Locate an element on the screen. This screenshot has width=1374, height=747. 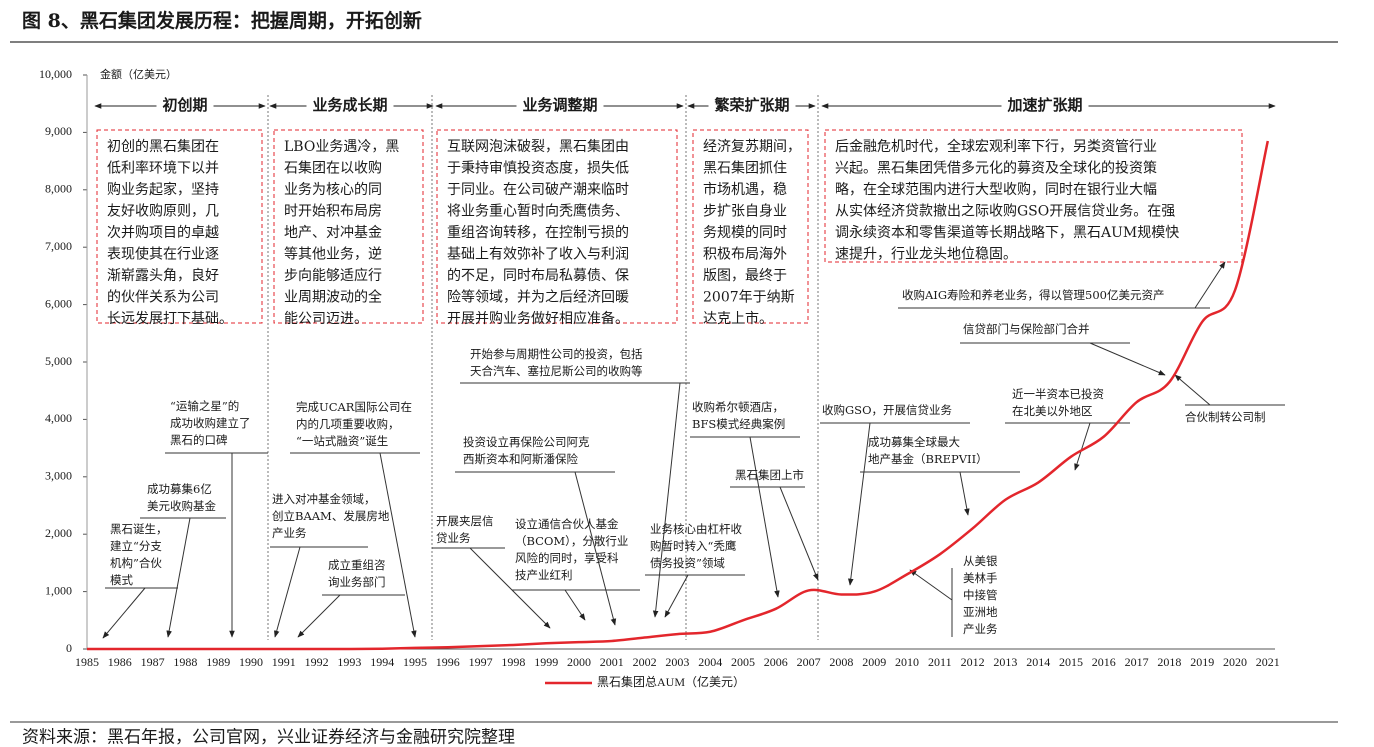
event-text: 风险的同时，享受科 is located at coordinates (567, 558).